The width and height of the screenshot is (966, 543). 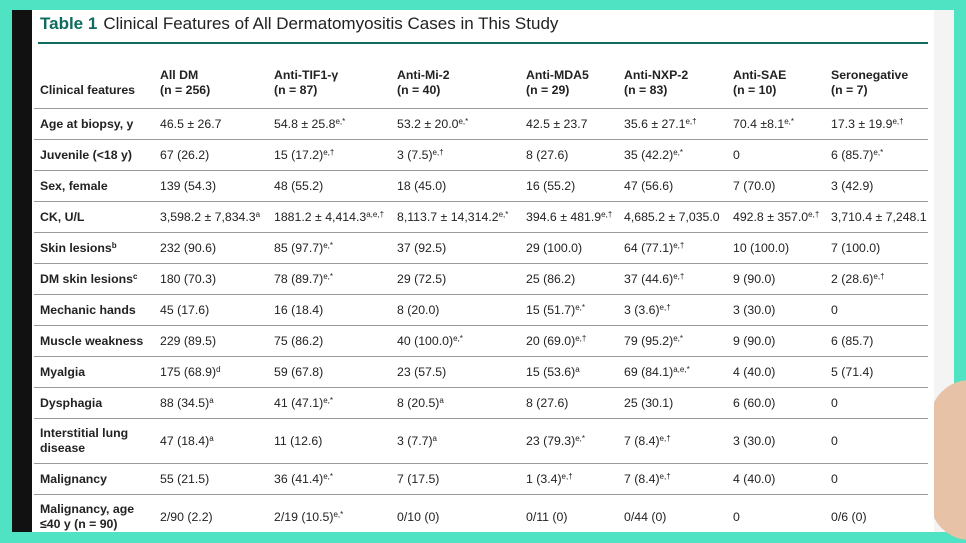 What do you see at coordinates (135, 276) in the screenshot?
I see `row-label-footnote: c` at bounding box center [135, 276].